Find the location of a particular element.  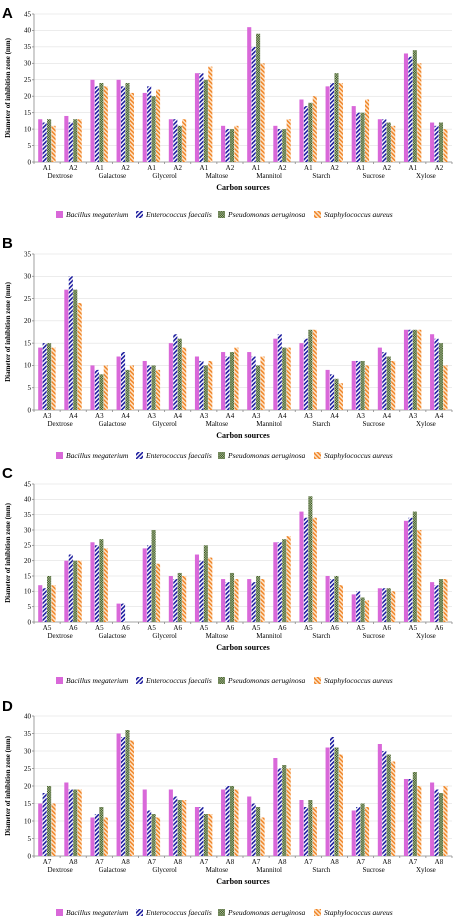

x-tick-label: A1 is located at coordinates (99, 168).